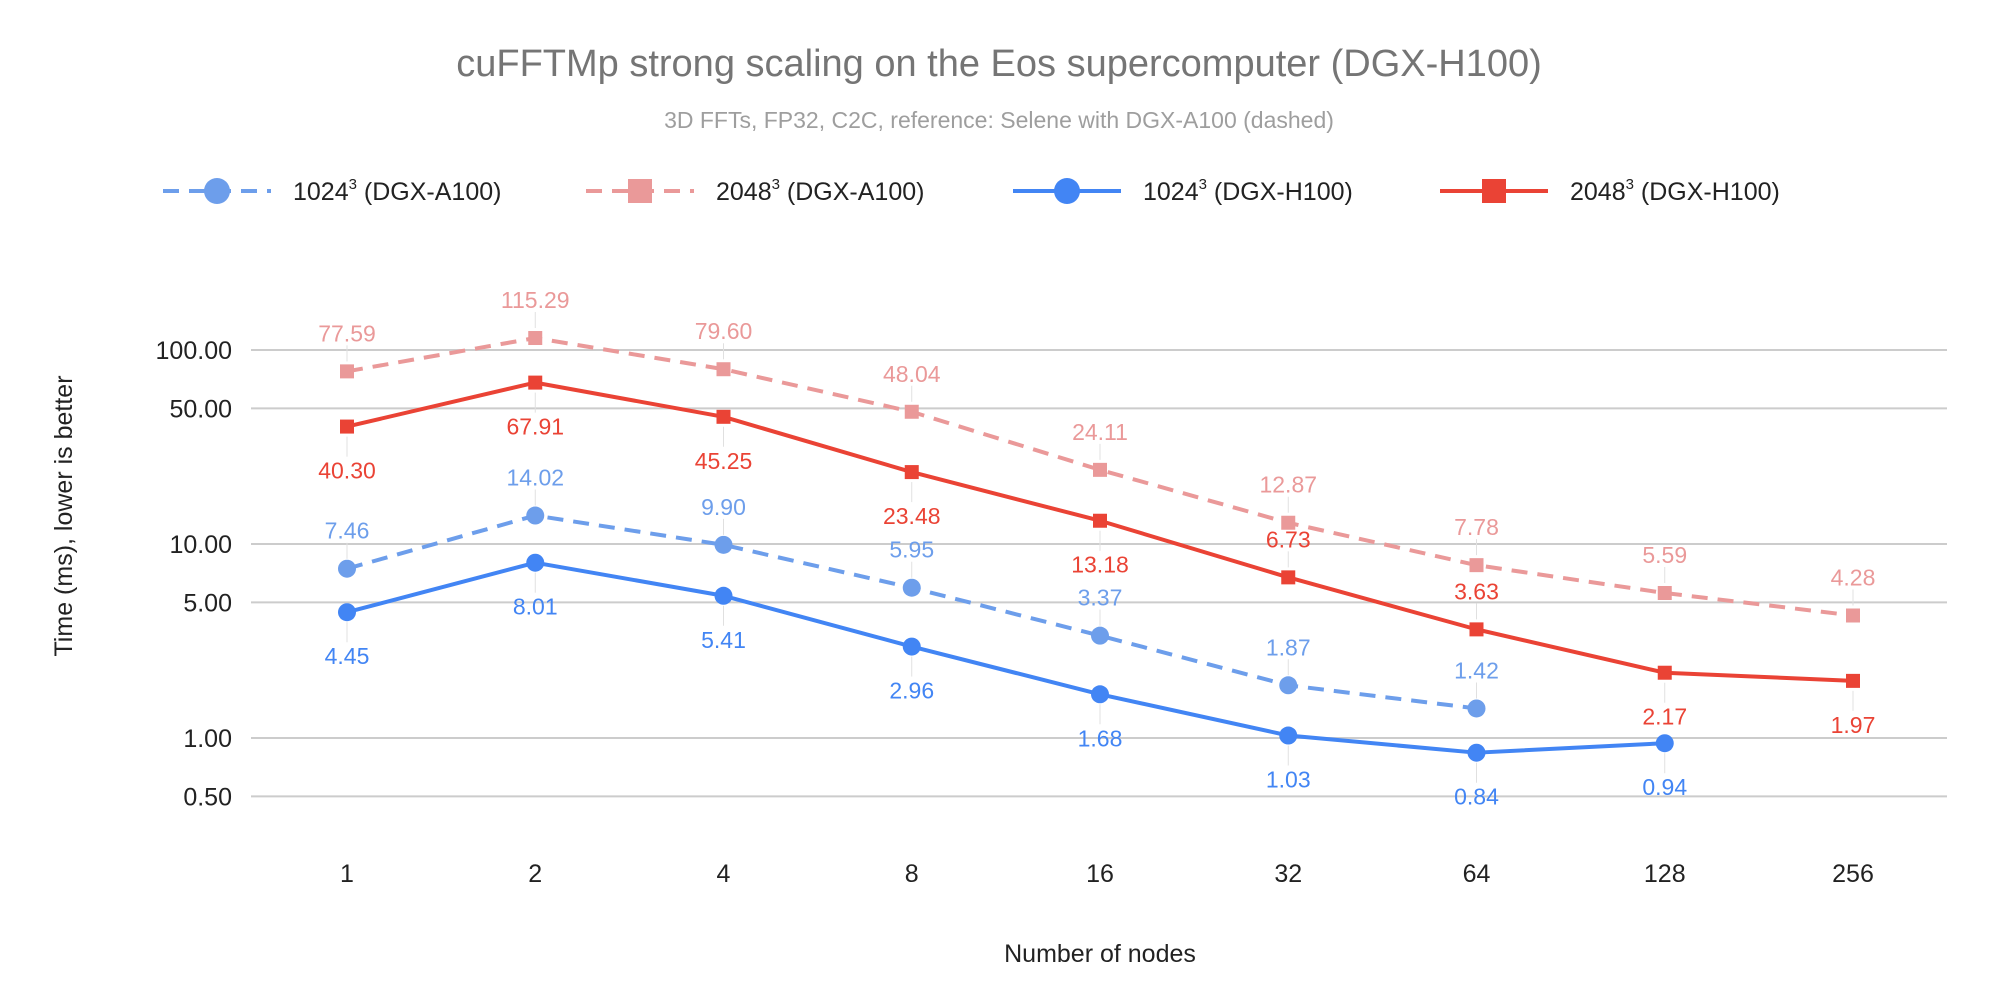 Image resolution: width=1999 pixels, height=994 pixels. I want to click on x-tick-label: 4, so click(724, 874).